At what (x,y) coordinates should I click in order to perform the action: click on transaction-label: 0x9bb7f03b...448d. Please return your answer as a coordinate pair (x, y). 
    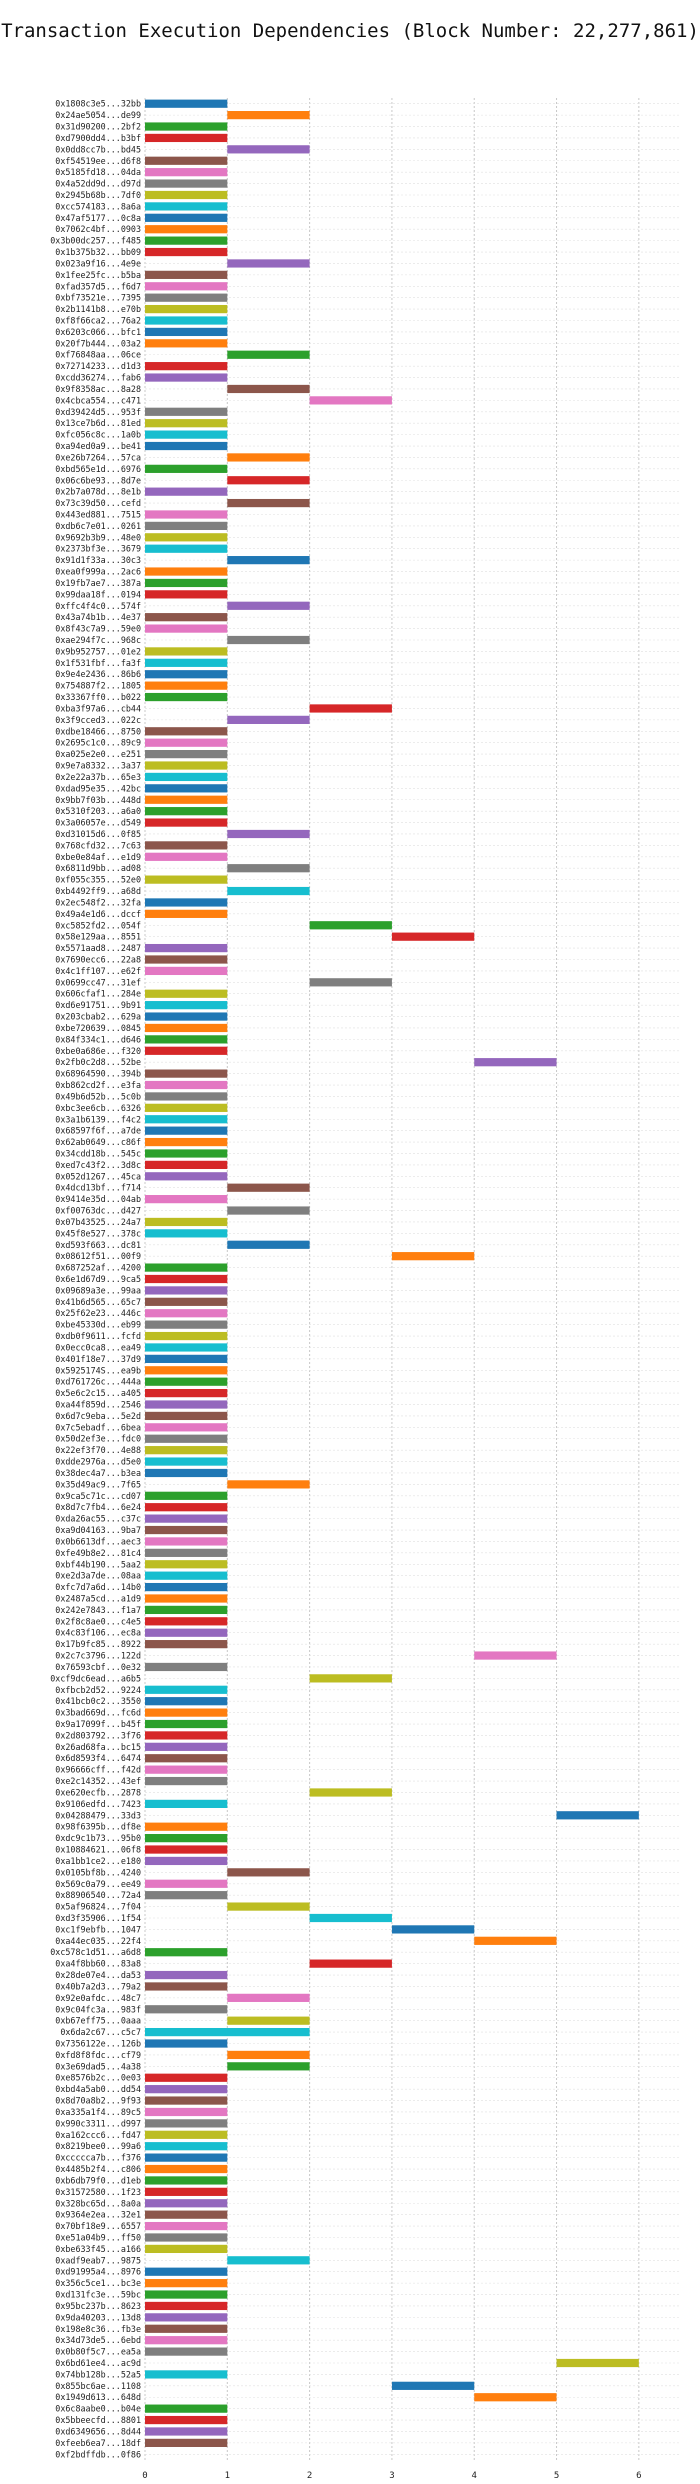
    Looking at the image, I should click on (98, 800).